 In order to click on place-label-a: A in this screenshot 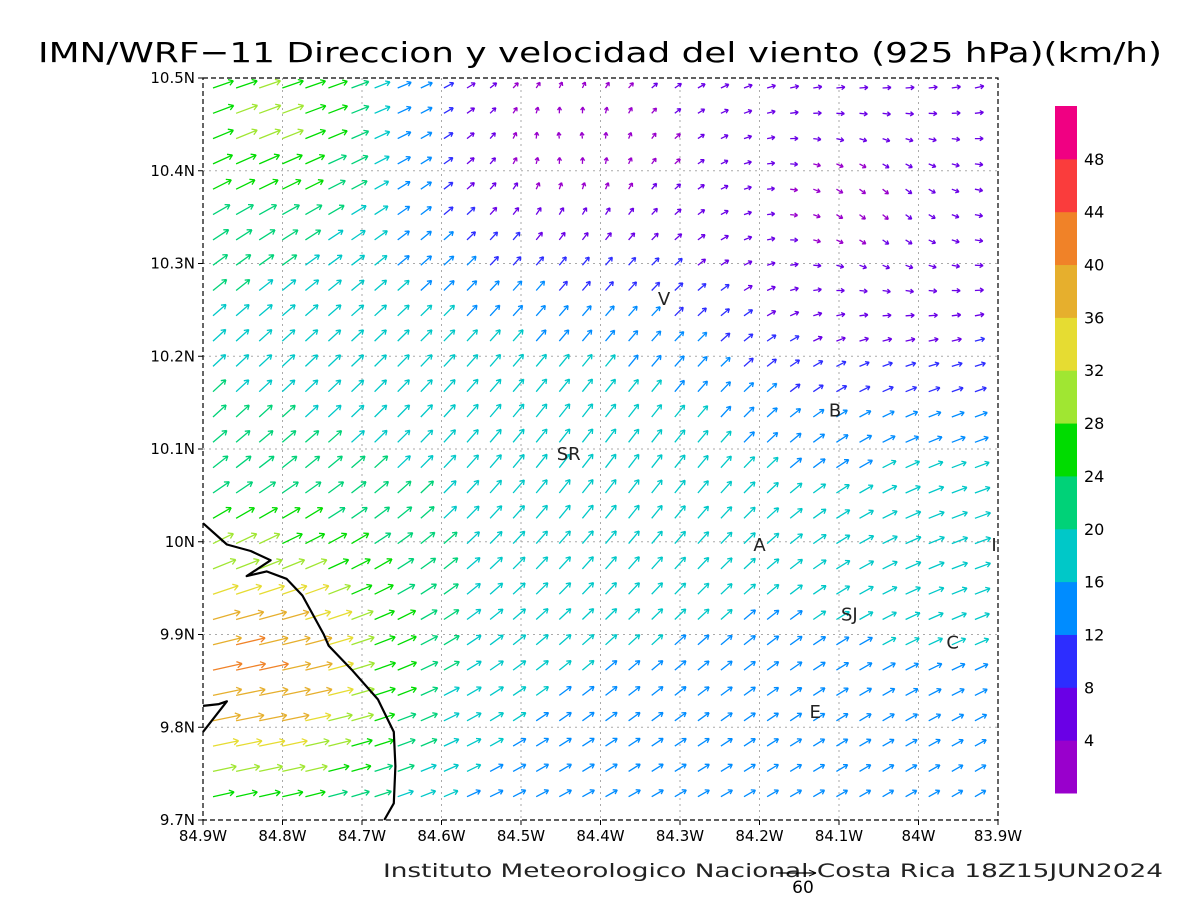, I will do `click(759, 545)`.